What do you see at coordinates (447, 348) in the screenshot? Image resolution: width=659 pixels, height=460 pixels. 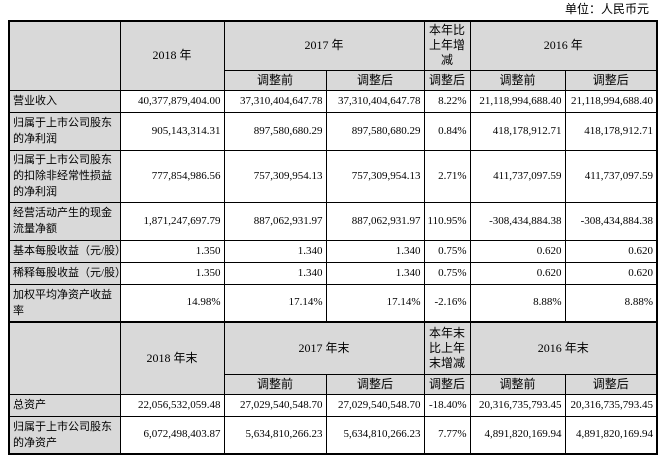 I see `col-header-yearend-change: 本年末比上年末增减` at bounding box center [447, 348].